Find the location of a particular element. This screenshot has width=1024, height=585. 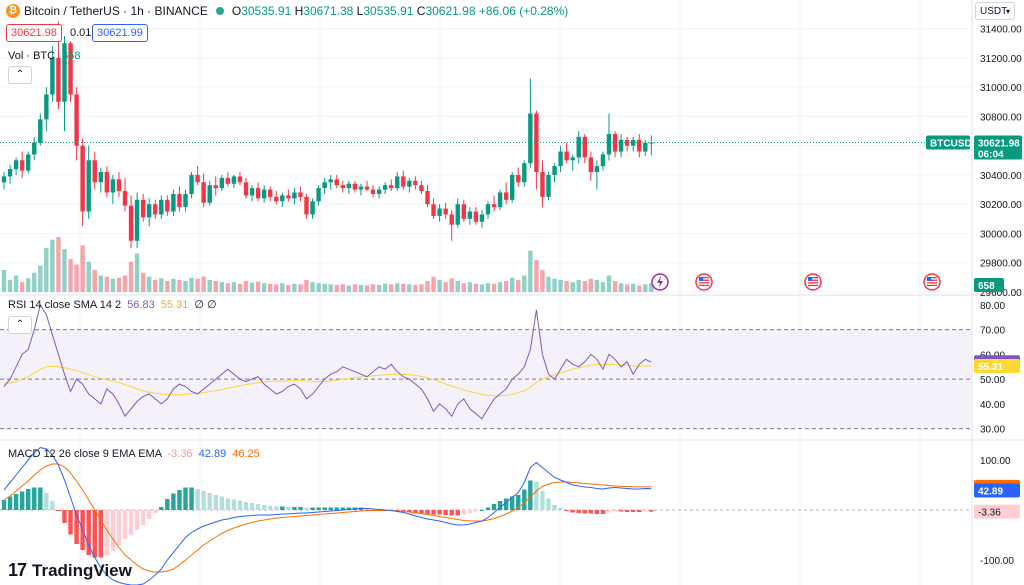

currency-selector: USDT ▾ is located at coordinates (995, 11).